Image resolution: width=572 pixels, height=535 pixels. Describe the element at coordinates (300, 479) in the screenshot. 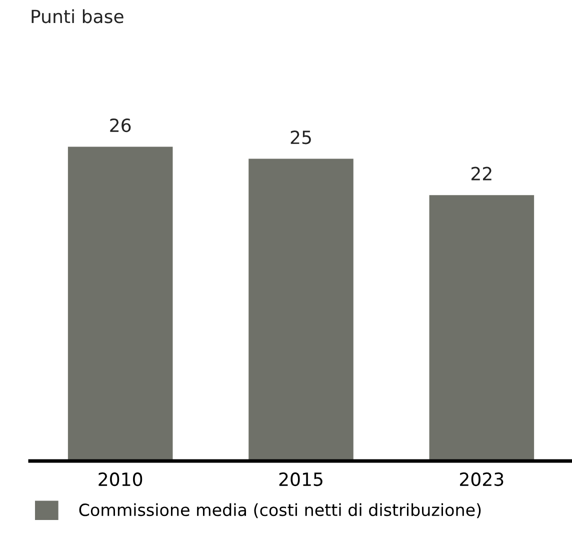

I see `x-tick-label: 2015` at that location.